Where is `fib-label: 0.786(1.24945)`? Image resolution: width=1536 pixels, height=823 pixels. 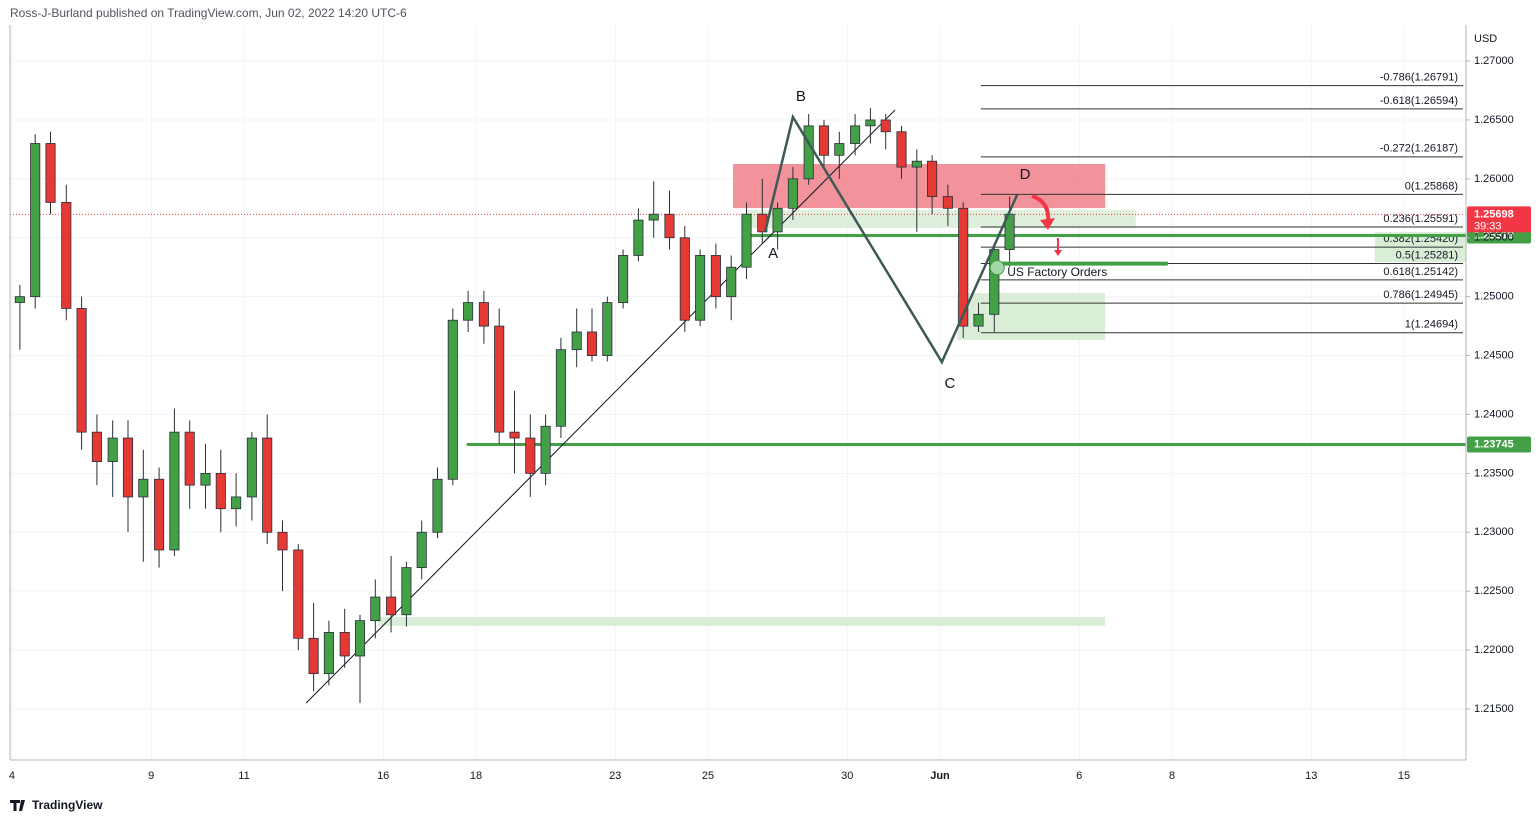
fib-label: 0.786(1.24945) is located at coordinates (1420, 295).